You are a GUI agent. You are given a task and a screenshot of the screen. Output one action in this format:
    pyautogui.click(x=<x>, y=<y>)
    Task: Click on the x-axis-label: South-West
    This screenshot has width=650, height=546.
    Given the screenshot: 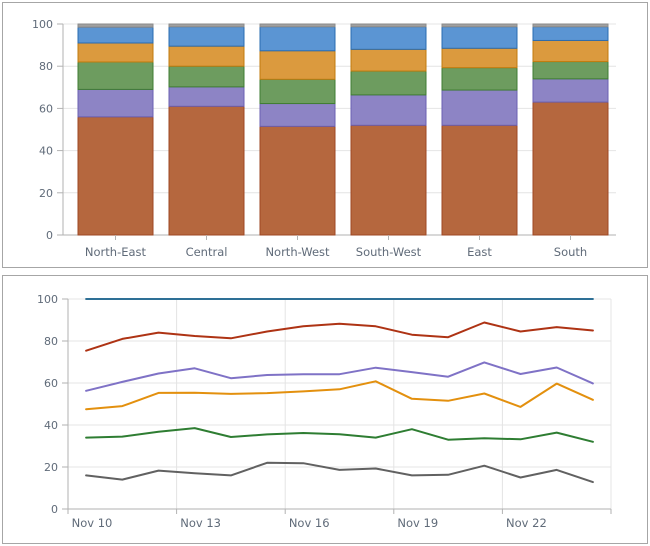 What is the action you would take?
    pyautogui.click(x=389, y=252)
    